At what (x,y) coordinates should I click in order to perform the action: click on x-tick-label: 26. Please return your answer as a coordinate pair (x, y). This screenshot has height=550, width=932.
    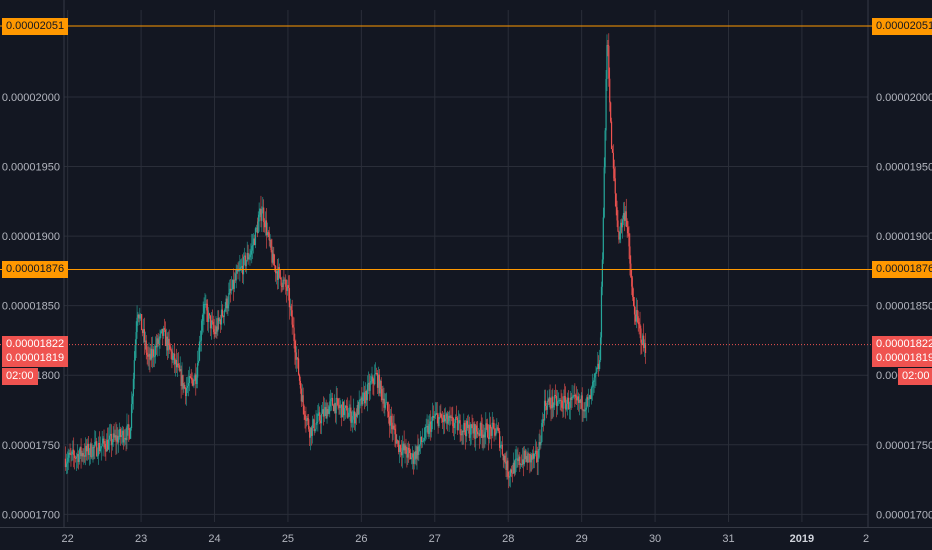
    Looking at the image, I should click on (361, 539).